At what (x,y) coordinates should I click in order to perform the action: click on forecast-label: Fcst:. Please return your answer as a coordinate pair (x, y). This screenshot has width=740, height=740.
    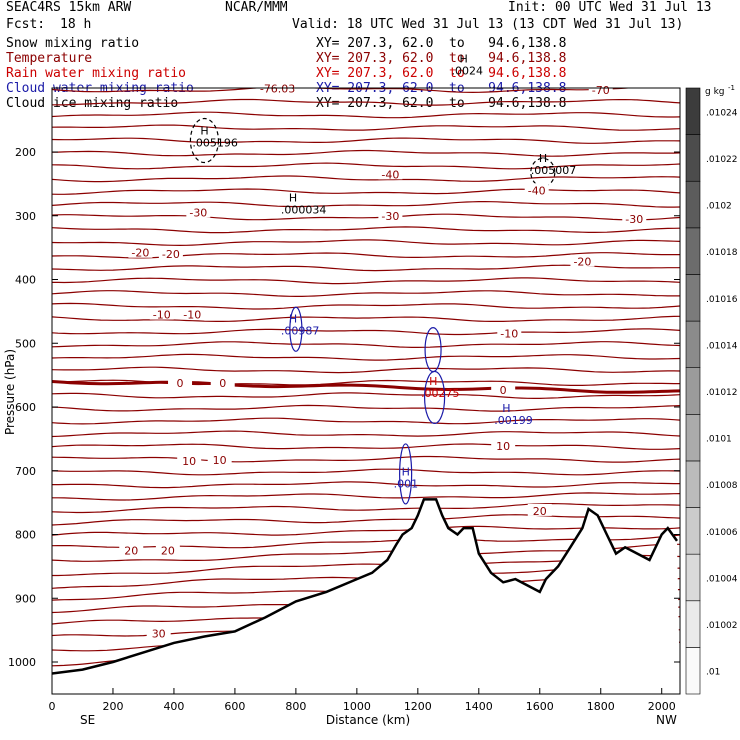
    Looking at the image, I should click on (26, 24).